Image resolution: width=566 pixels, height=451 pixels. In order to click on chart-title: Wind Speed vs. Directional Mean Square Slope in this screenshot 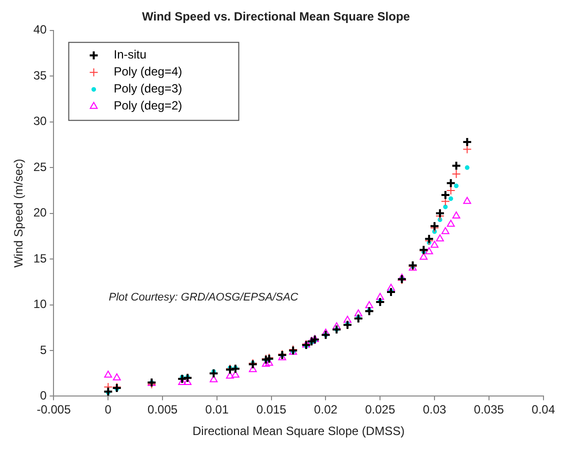, I will do `click(276, 17)`.